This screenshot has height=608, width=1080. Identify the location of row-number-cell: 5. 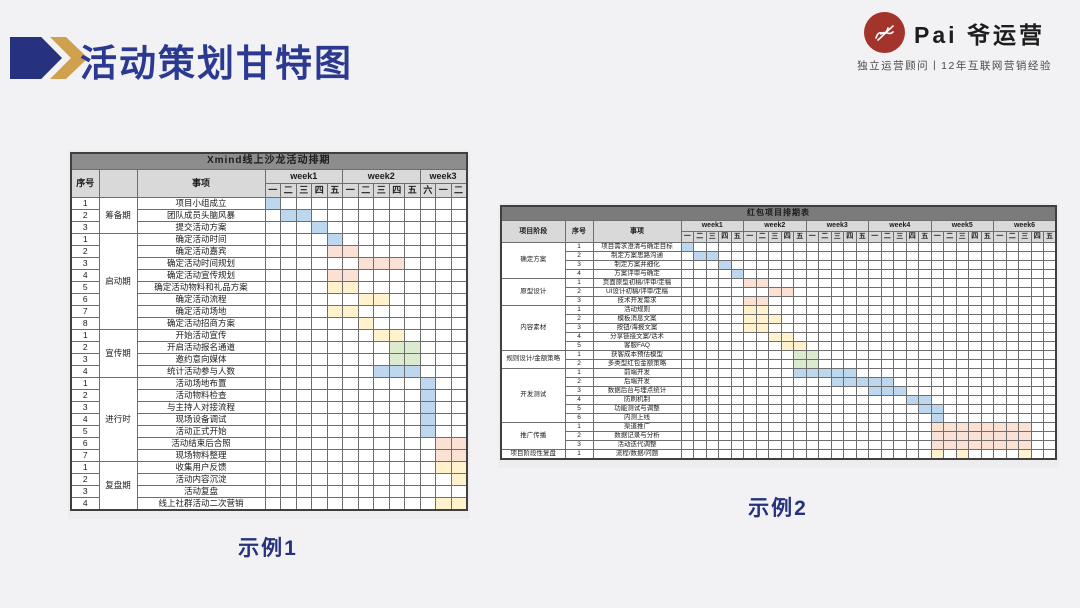
(579, 409).